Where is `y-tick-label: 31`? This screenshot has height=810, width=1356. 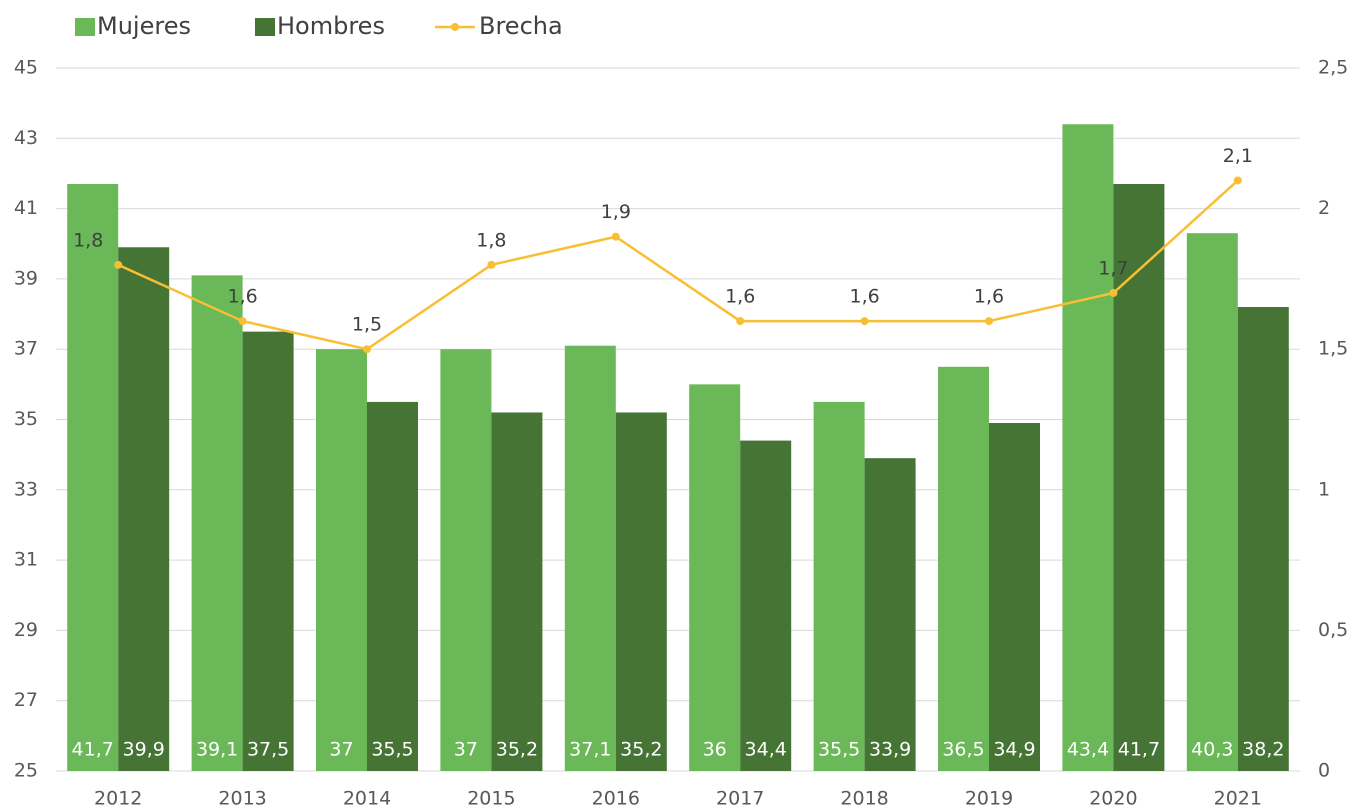 y-tick-label: 31 is located at coordinates (26, 560).